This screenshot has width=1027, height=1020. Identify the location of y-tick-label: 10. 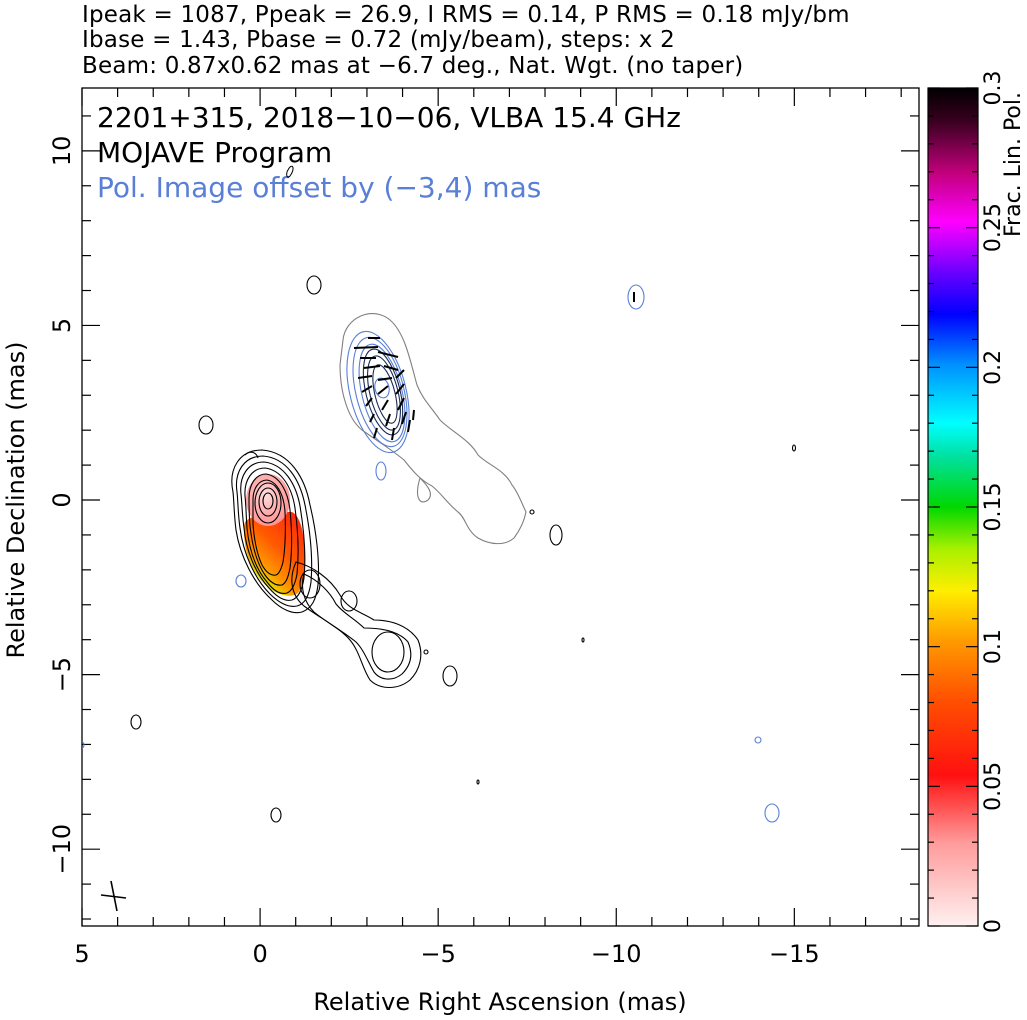
(62, 151).